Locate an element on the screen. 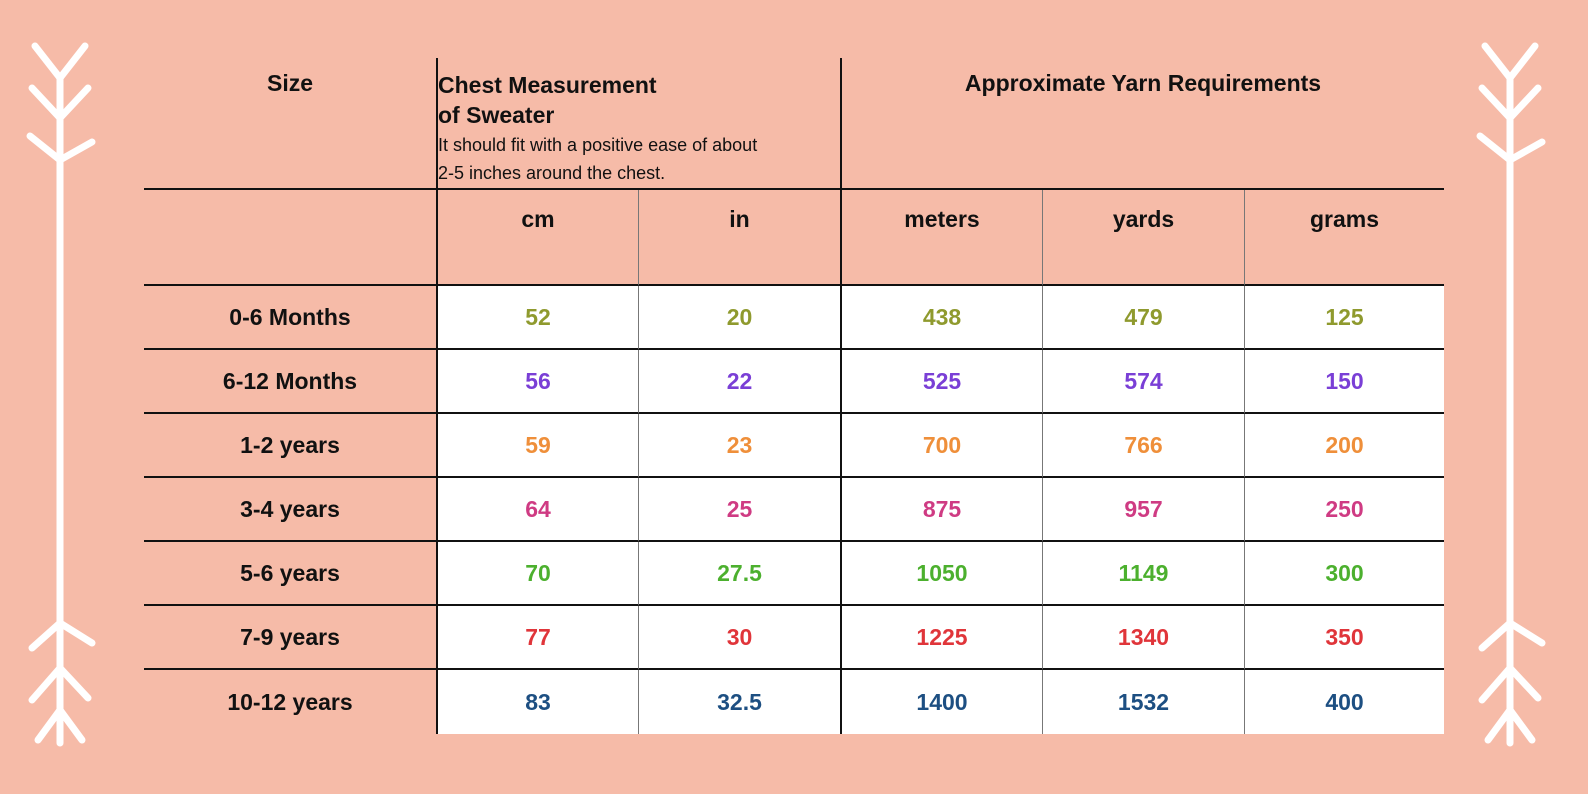  table-cell: 64 is located at coordinates (537, 510).